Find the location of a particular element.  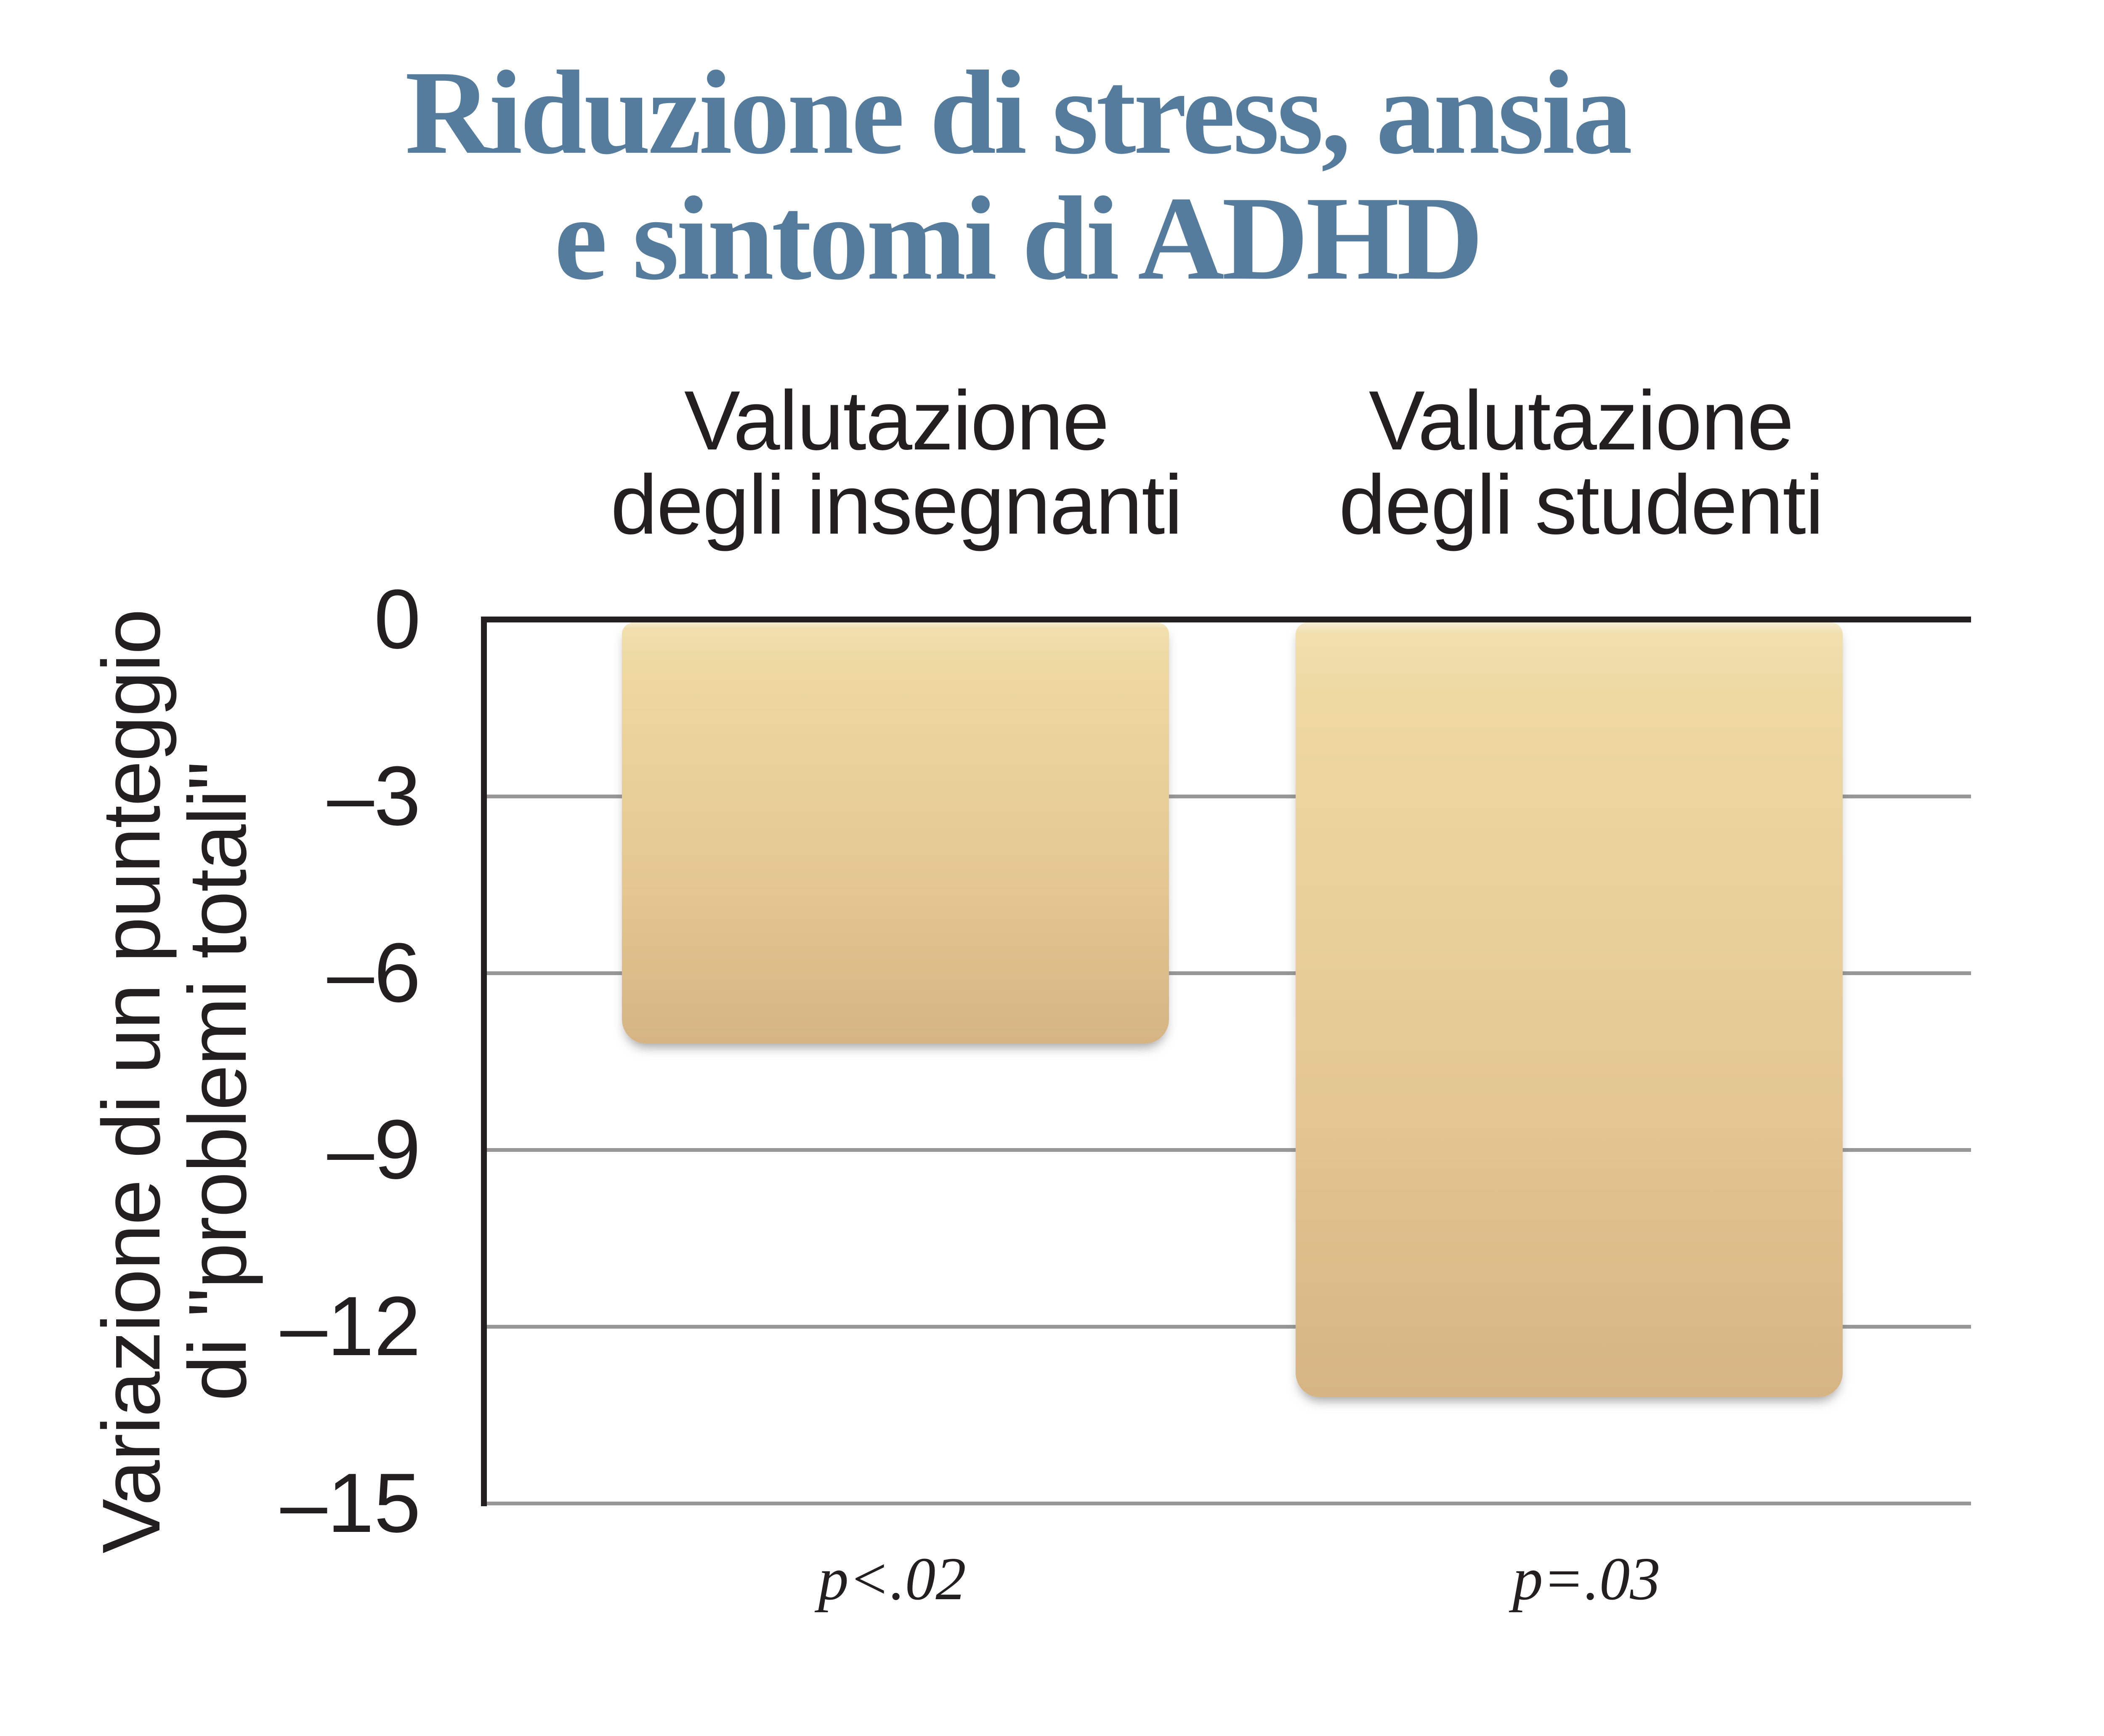

y-tick-label--9: –9 is located at coordinates (374, 1149).